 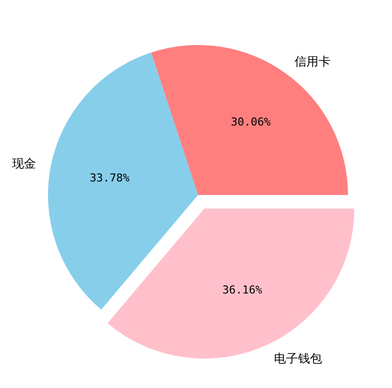 I want to click on data-label: 36.16%, so click(x=242, y=290).